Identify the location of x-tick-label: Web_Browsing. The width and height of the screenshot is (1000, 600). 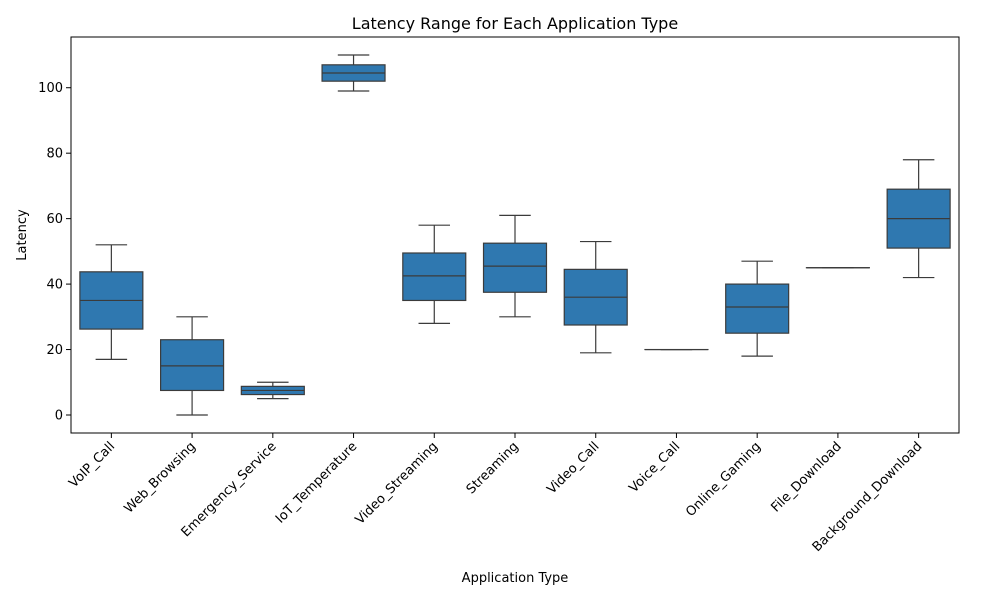
(160, 477).